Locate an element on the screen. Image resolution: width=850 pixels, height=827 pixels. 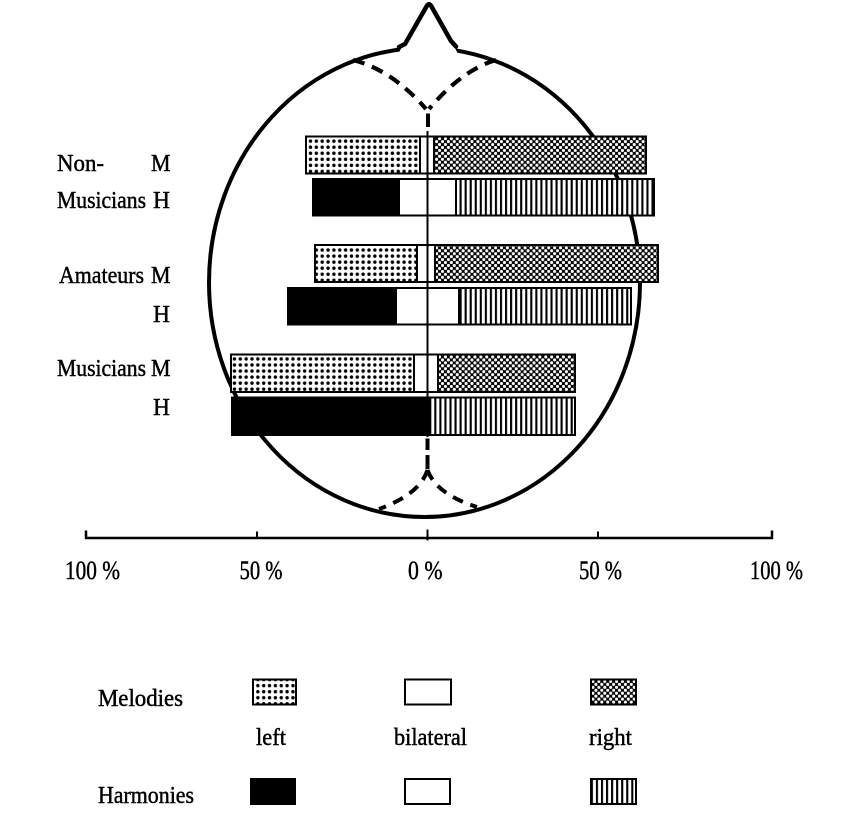
svg-text: Non- is located at coordinates (80, 164).